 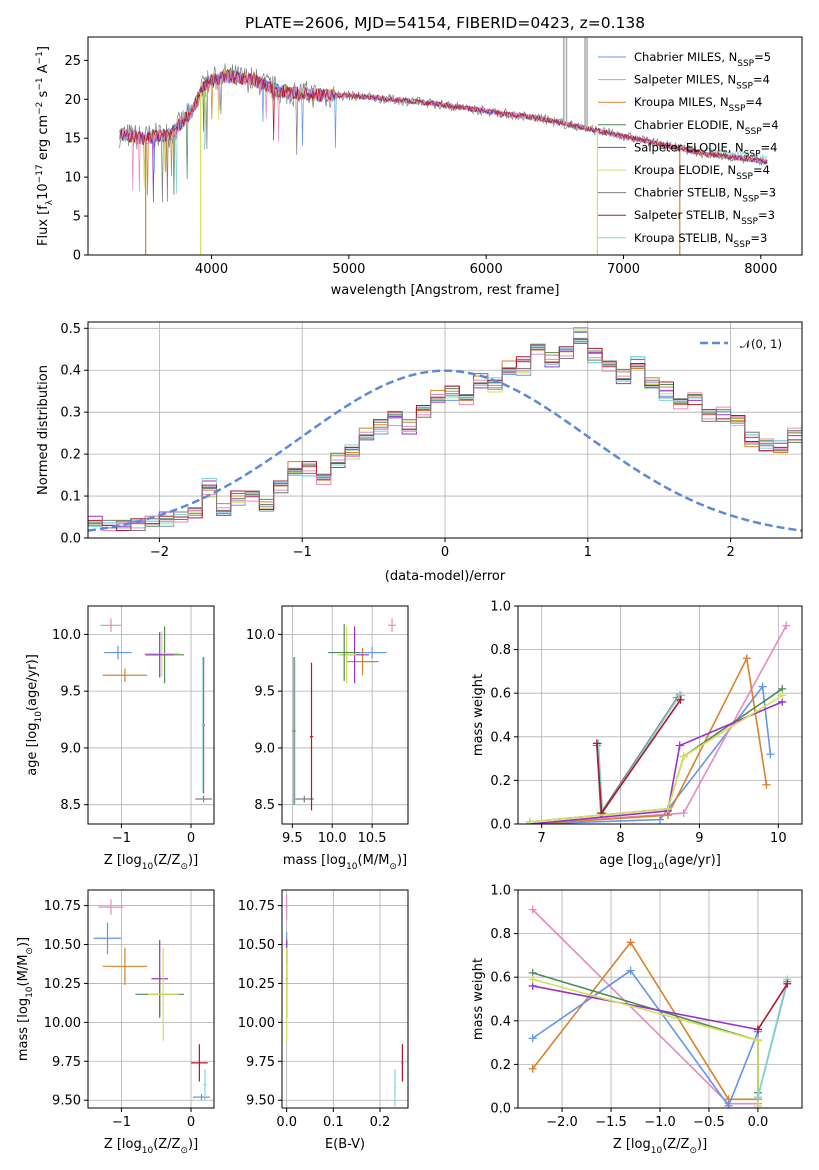 I want to click on x-tick-label: 6000, so click(x=486, y=269).